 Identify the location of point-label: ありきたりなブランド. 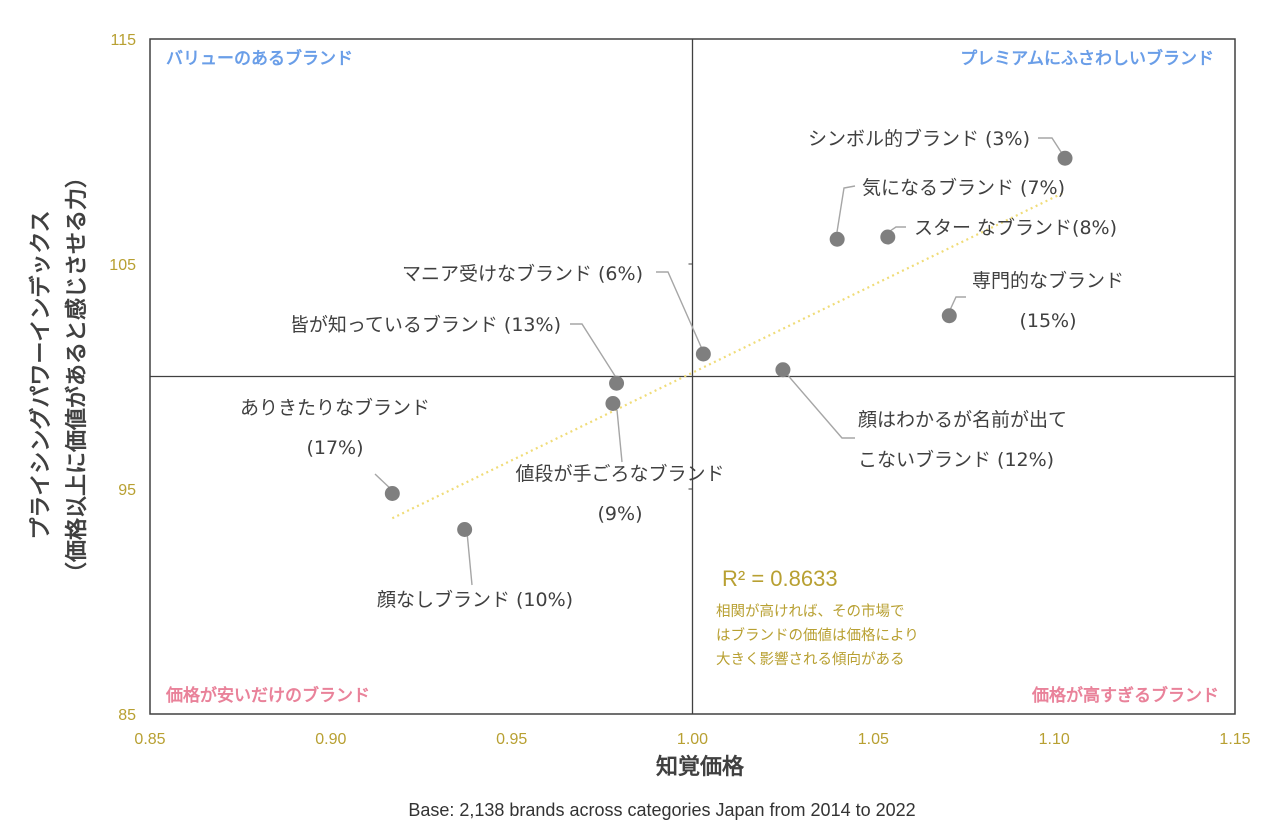
(335, 407).